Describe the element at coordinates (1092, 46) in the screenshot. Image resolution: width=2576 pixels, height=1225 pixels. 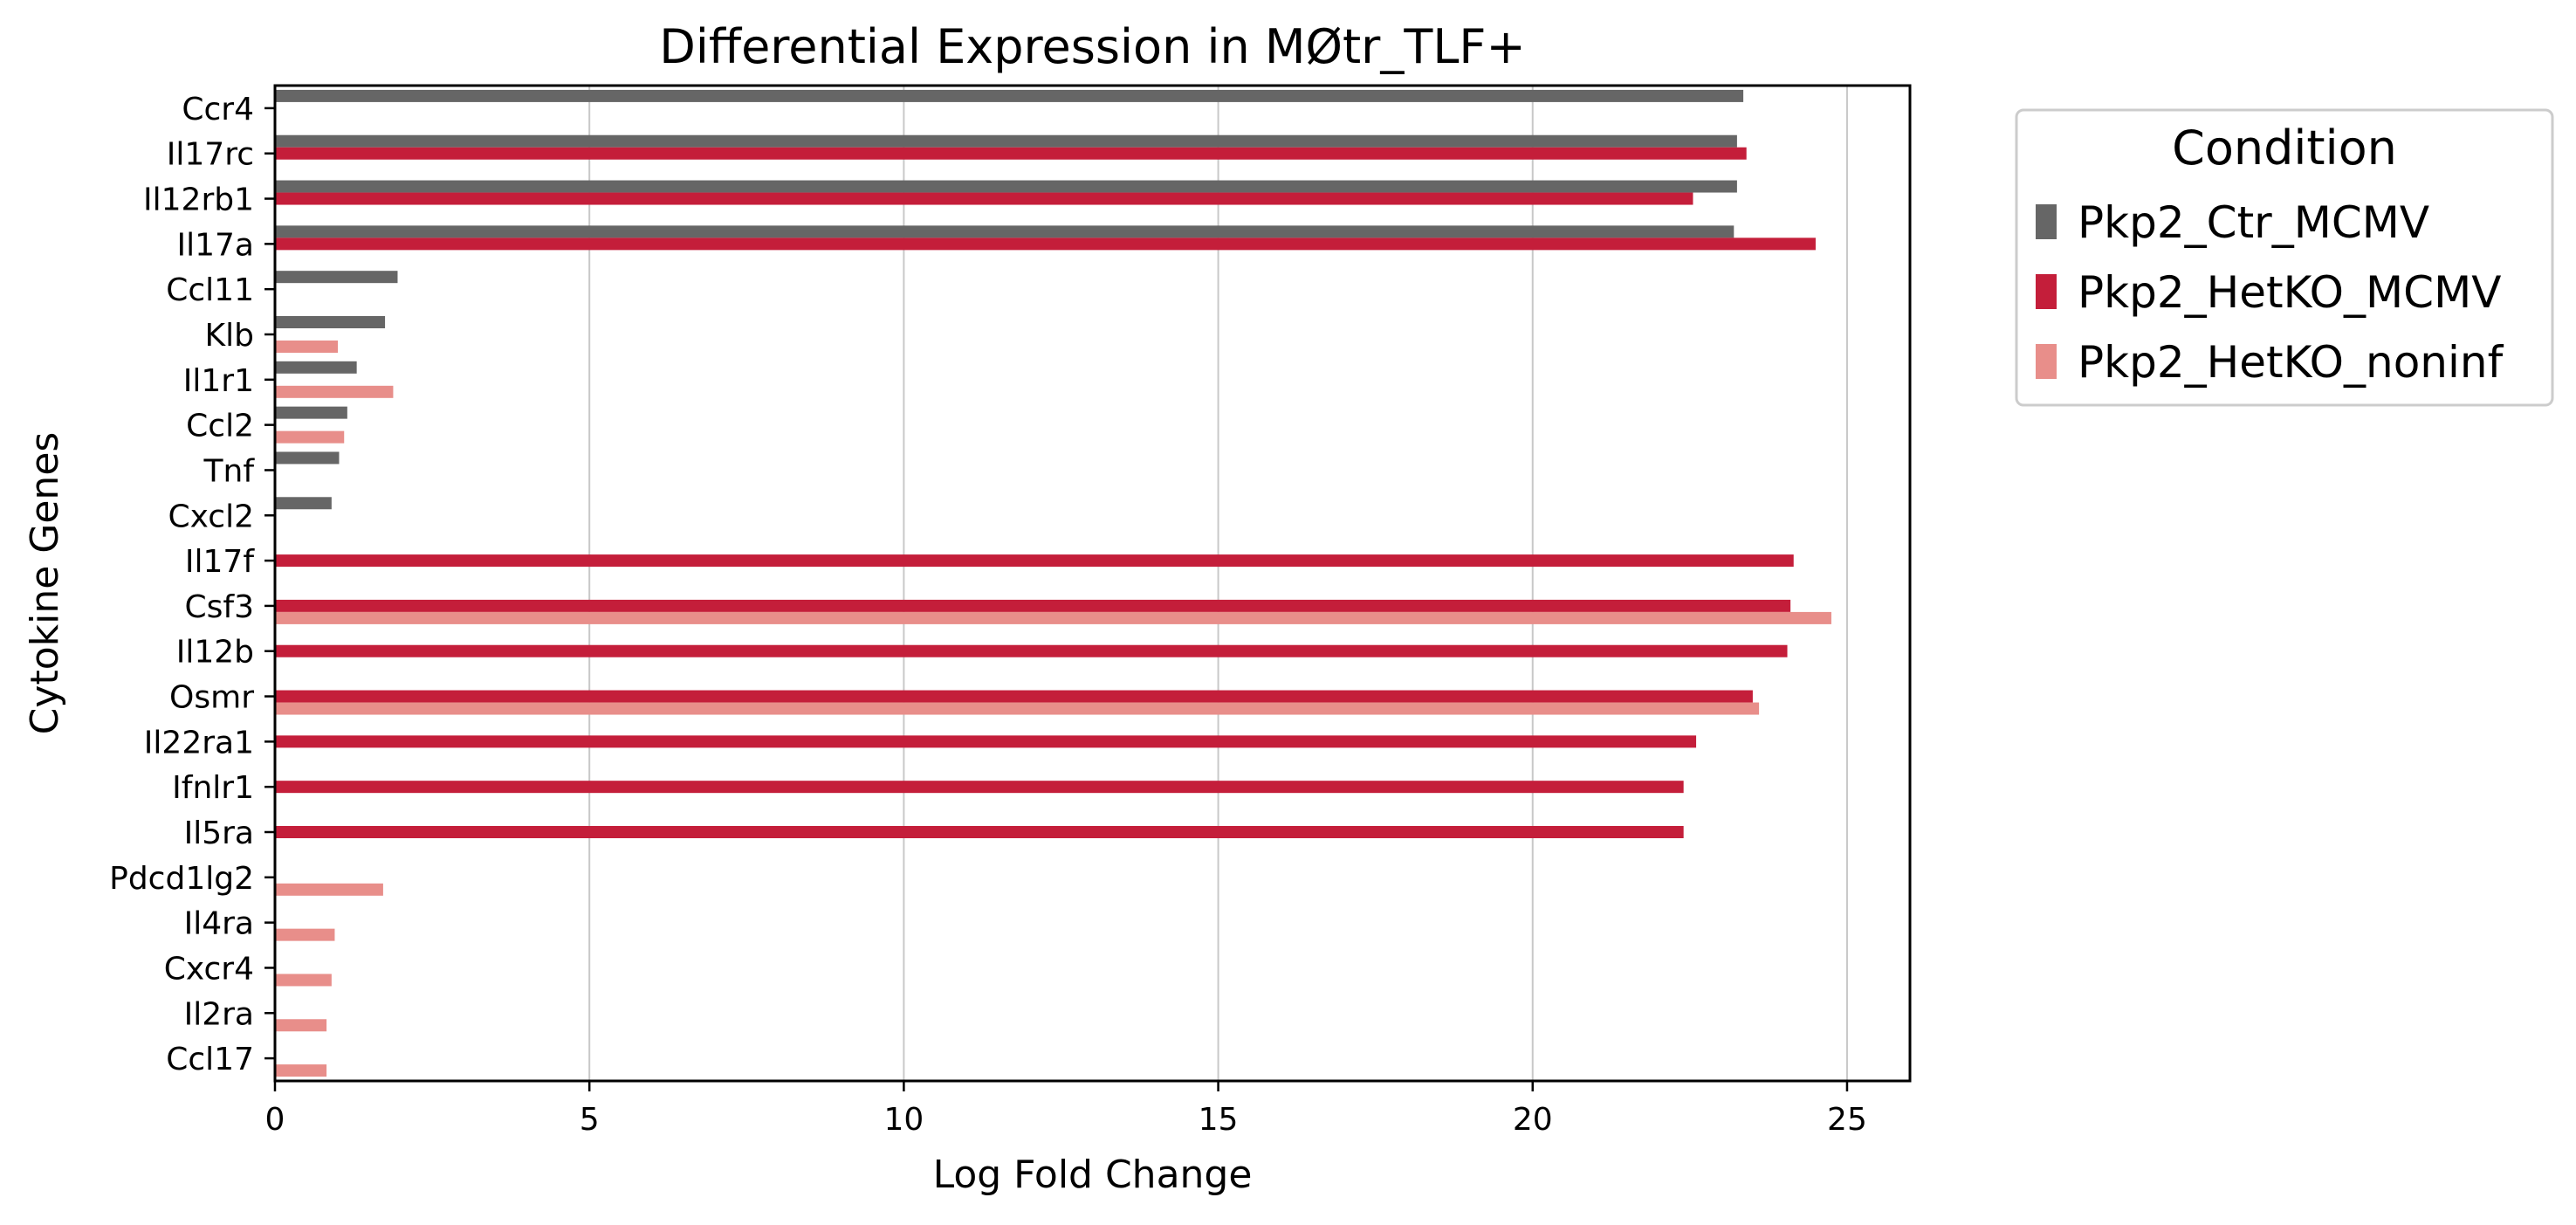
I see `chart-title: Differential Expression in MØtr_TLF+` at that location.